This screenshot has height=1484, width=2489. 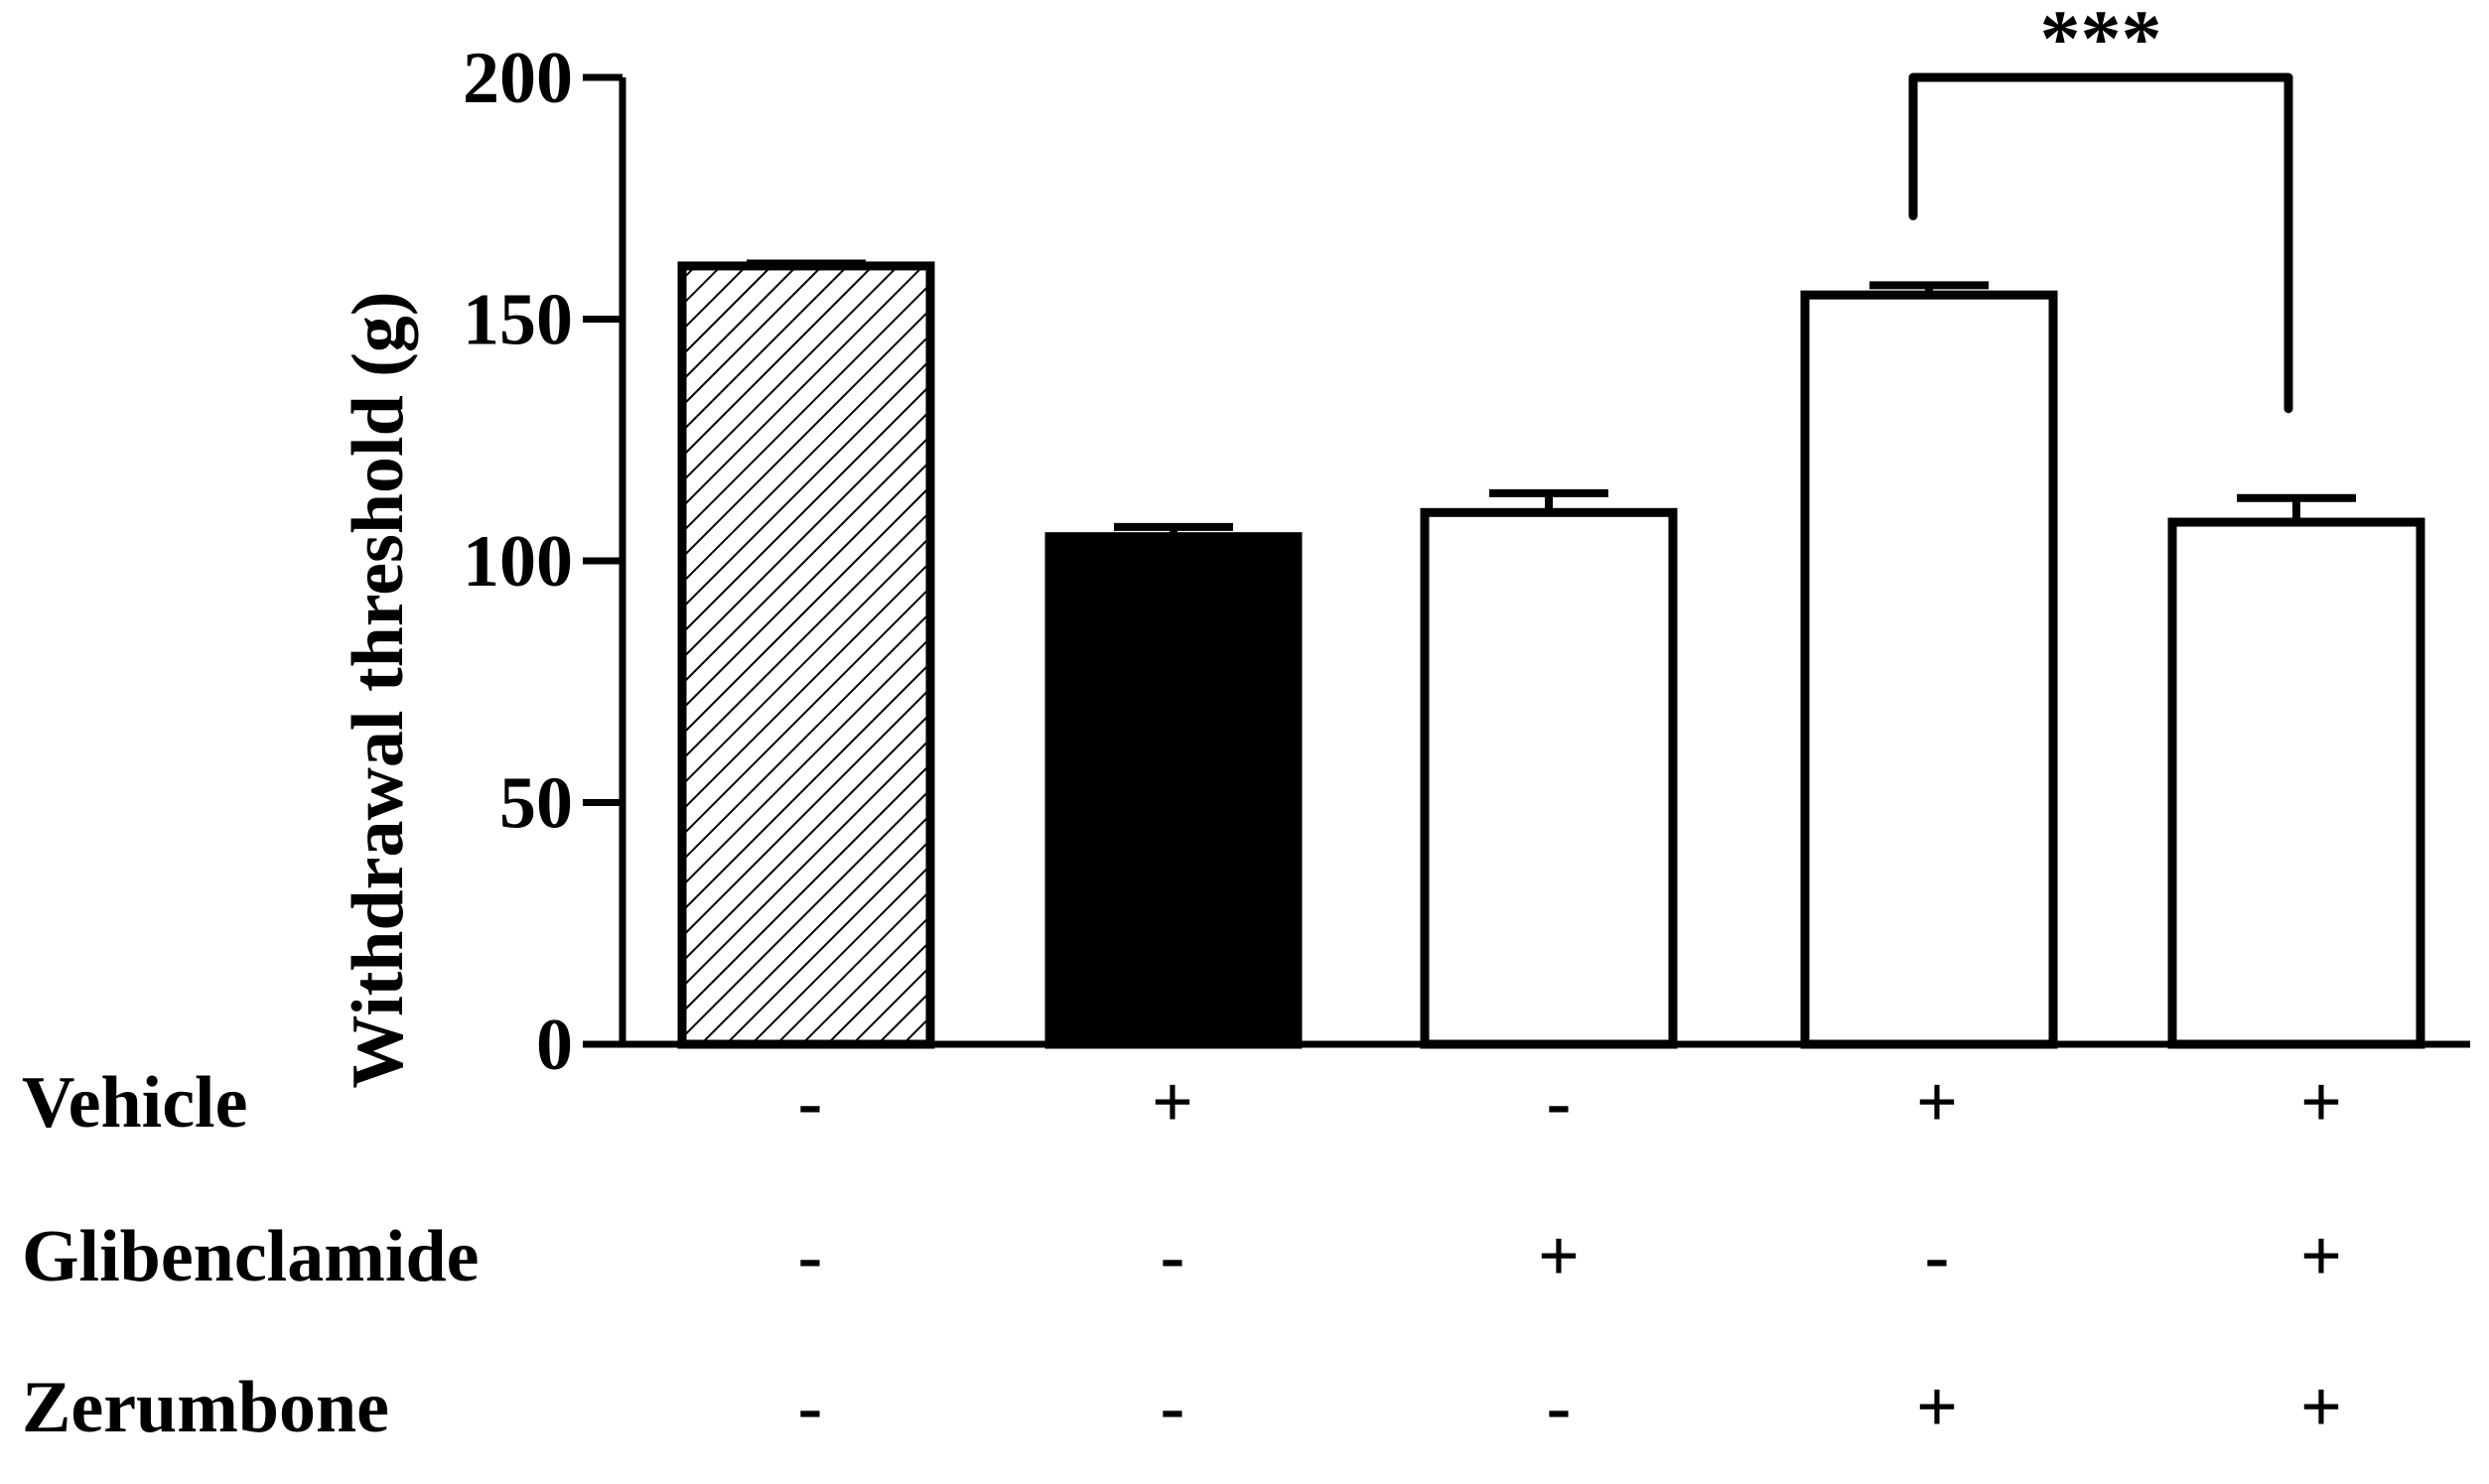 What do you see at coordinates (2101, 41) in the screenshot?
I see `significance-label: ***` at bounding box center [2101, 41].